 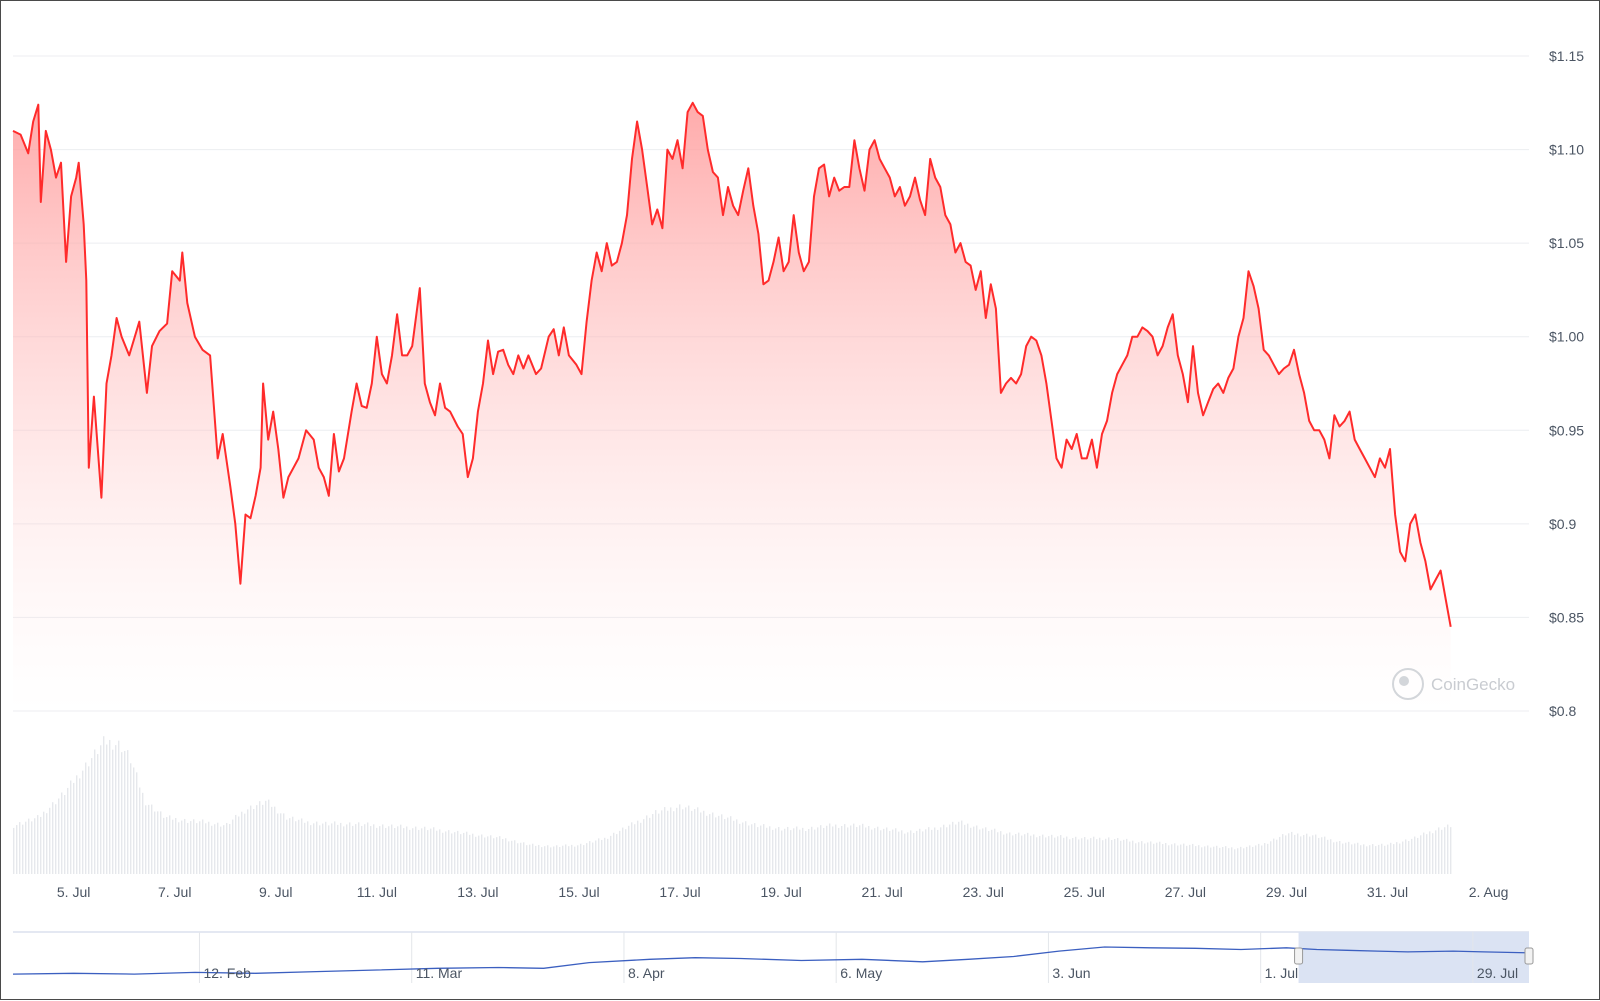 I want to click on navigator-left-handle, so click(x=1299, y=956).